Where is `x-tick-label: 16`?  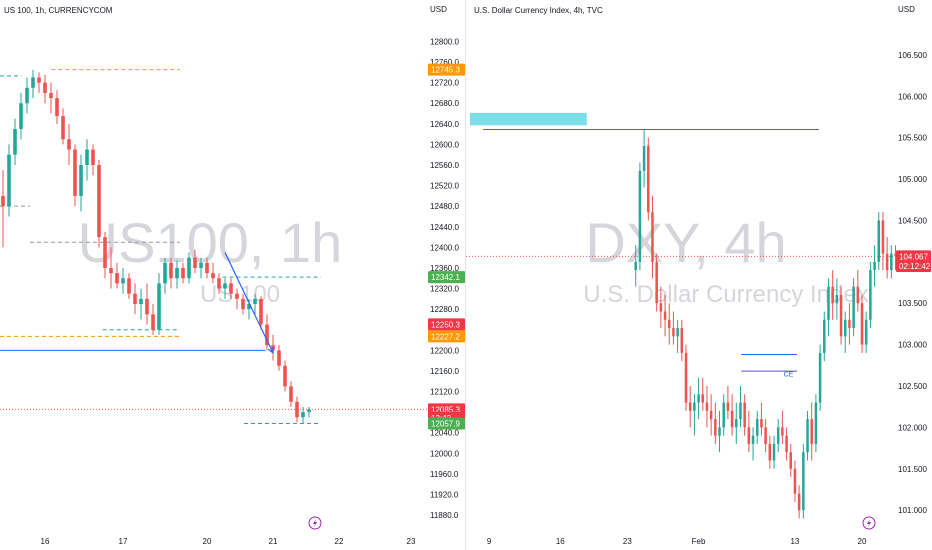 x-tick-label: 16 is located at coordinates (560, 541).